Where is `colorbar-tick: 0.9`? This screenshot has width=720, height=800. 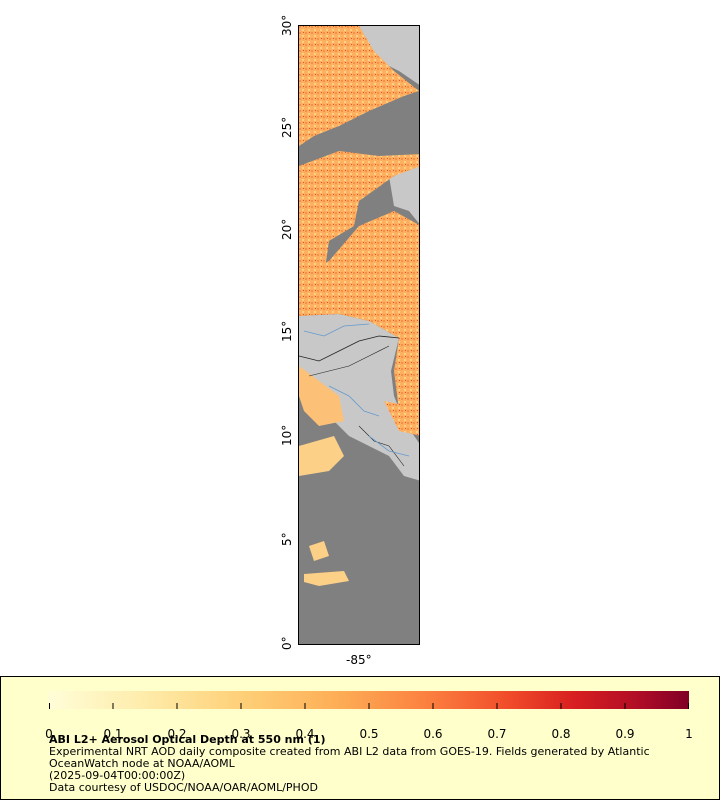
colorbar-tick: 0.9 is located at coordinates (625, 734).